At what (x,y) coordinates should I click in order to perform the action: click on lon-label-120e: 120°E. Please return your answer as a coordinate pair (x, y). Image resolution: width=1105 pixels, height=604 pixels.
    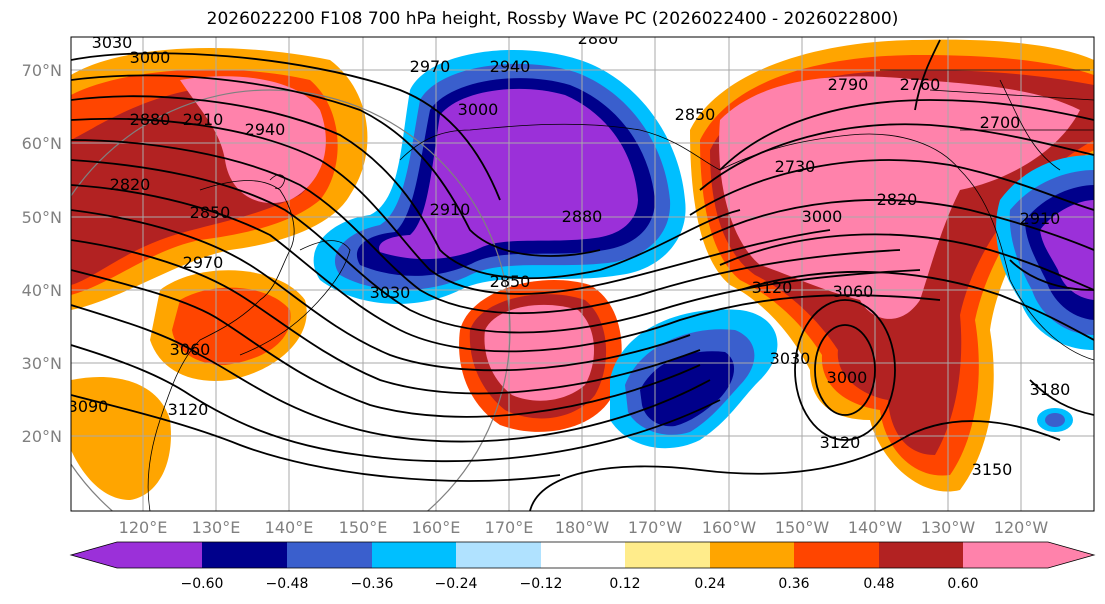
    Looking at the image, I should click on (143, 527).